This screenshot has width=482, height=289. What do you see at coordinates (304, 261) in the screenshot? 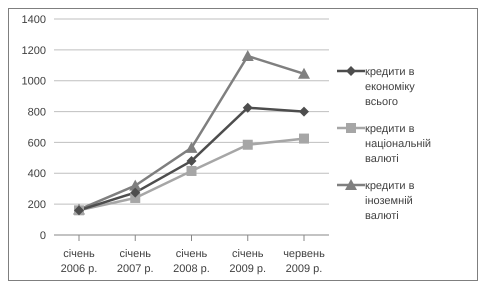
I see `x-tick-label: червень 2009 р.` at bounding box center [304, 261].